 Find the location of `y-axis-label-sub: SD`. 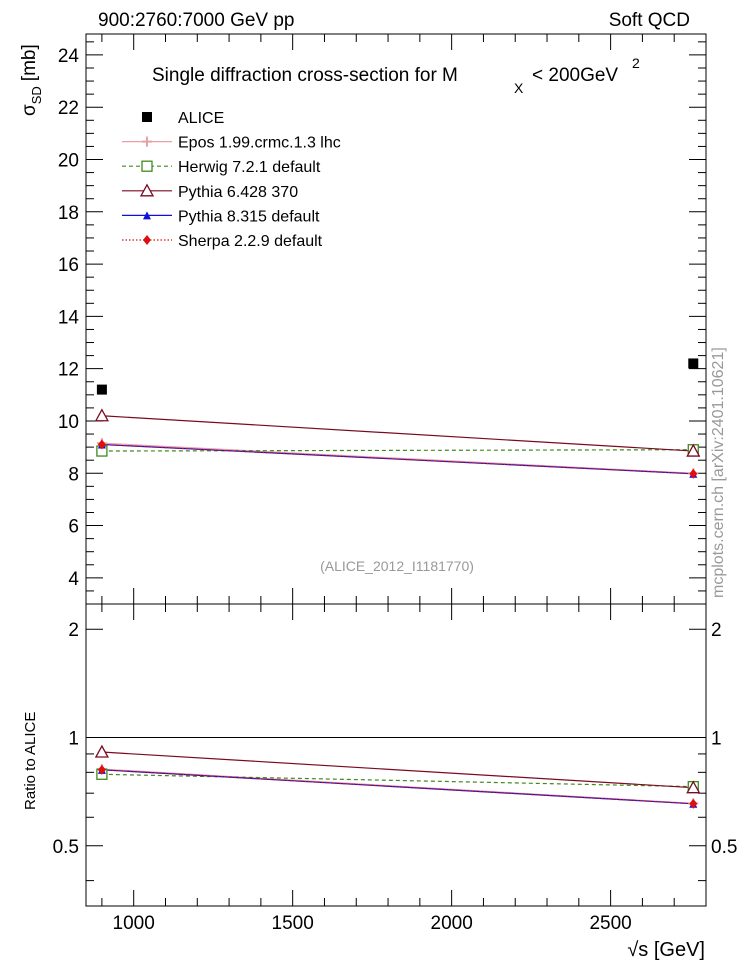

y-axis-label-sub: SD is located at coordinates (36, 95).